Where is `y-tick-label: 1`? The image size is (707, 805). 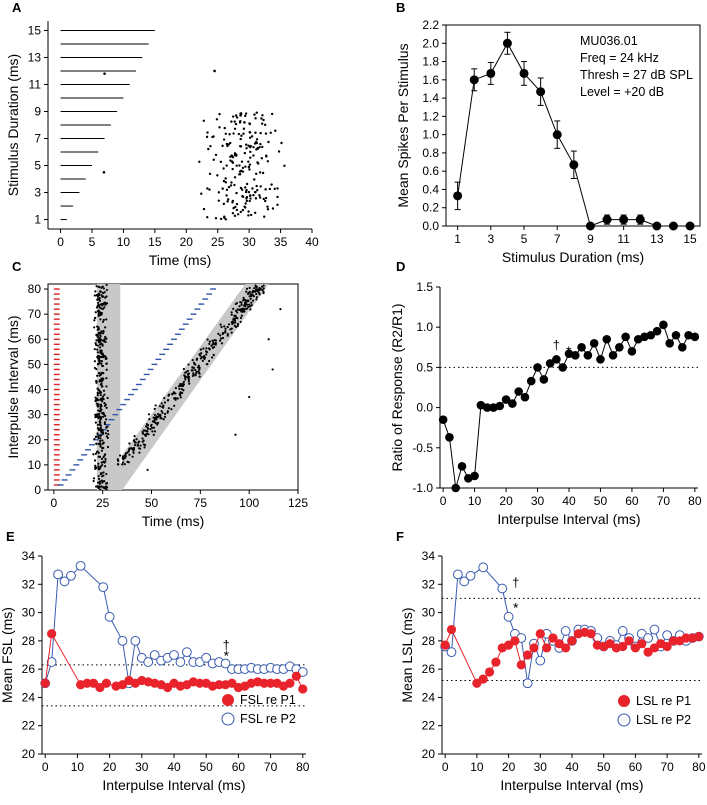
y-tick-label: 1 is located at coordinates (37, 220).